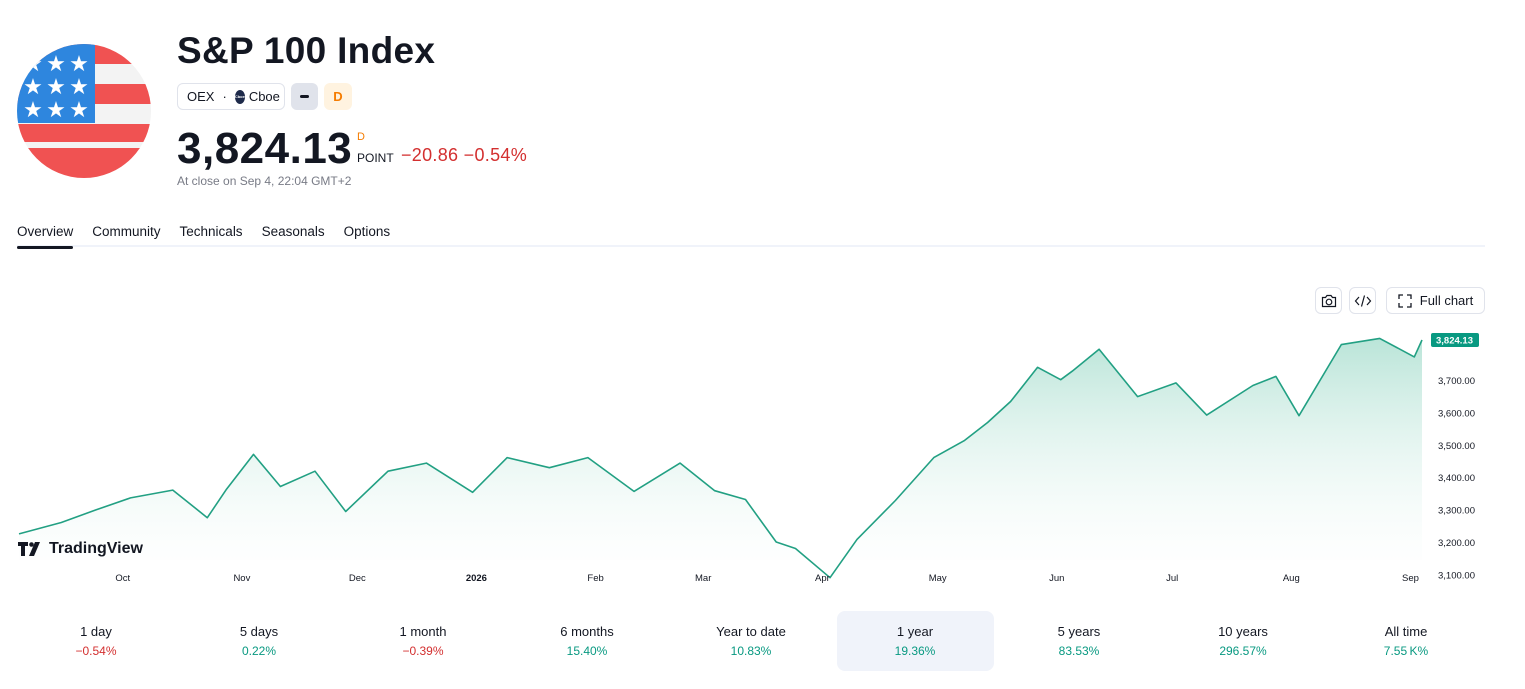 This screenshot has width=1525, height=689. Describe the element at coordinates (1406, 631) in the screenshot. I see `period-label: All time` at that location.